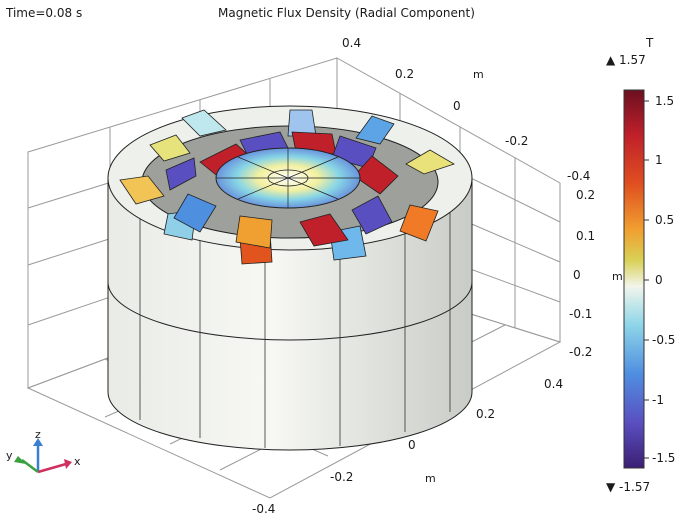 This screenshot has width=679, height=518. What do you see at coordinates (405, 74) in the screenshot?
I see `tick-z-1: 0.2` at bounding box center [405, 74].